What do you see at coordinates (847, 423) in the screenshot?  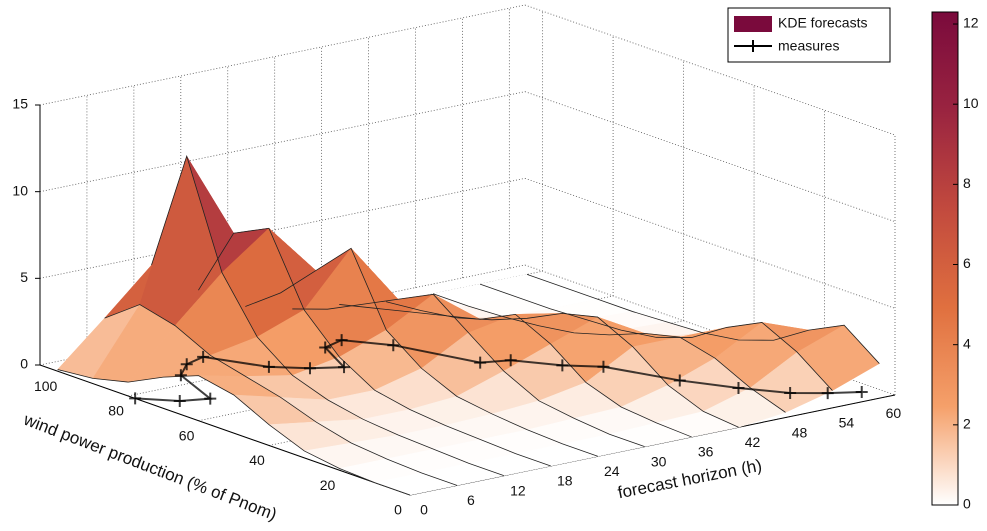 I see `x-tick-label: 54` at bounding box center [847, 423].